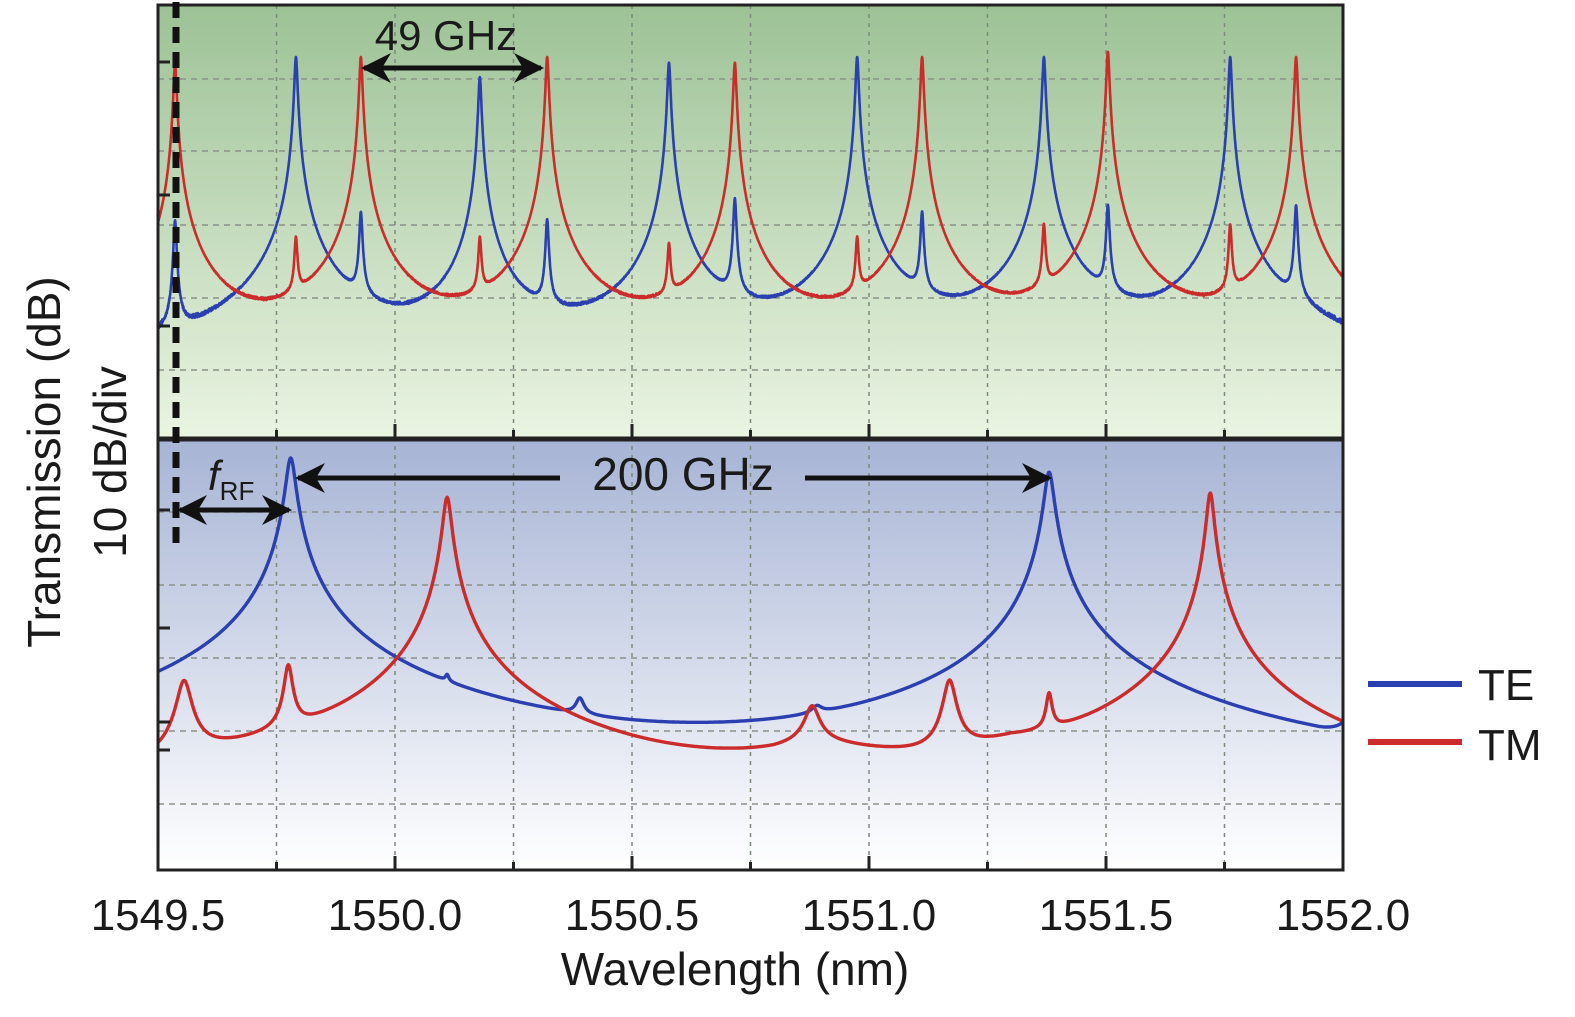 Image resolution: width=1575 pixels, height=1017 pixels. I want to click on x-tick-label: 1552.0, so click(1343, 915).